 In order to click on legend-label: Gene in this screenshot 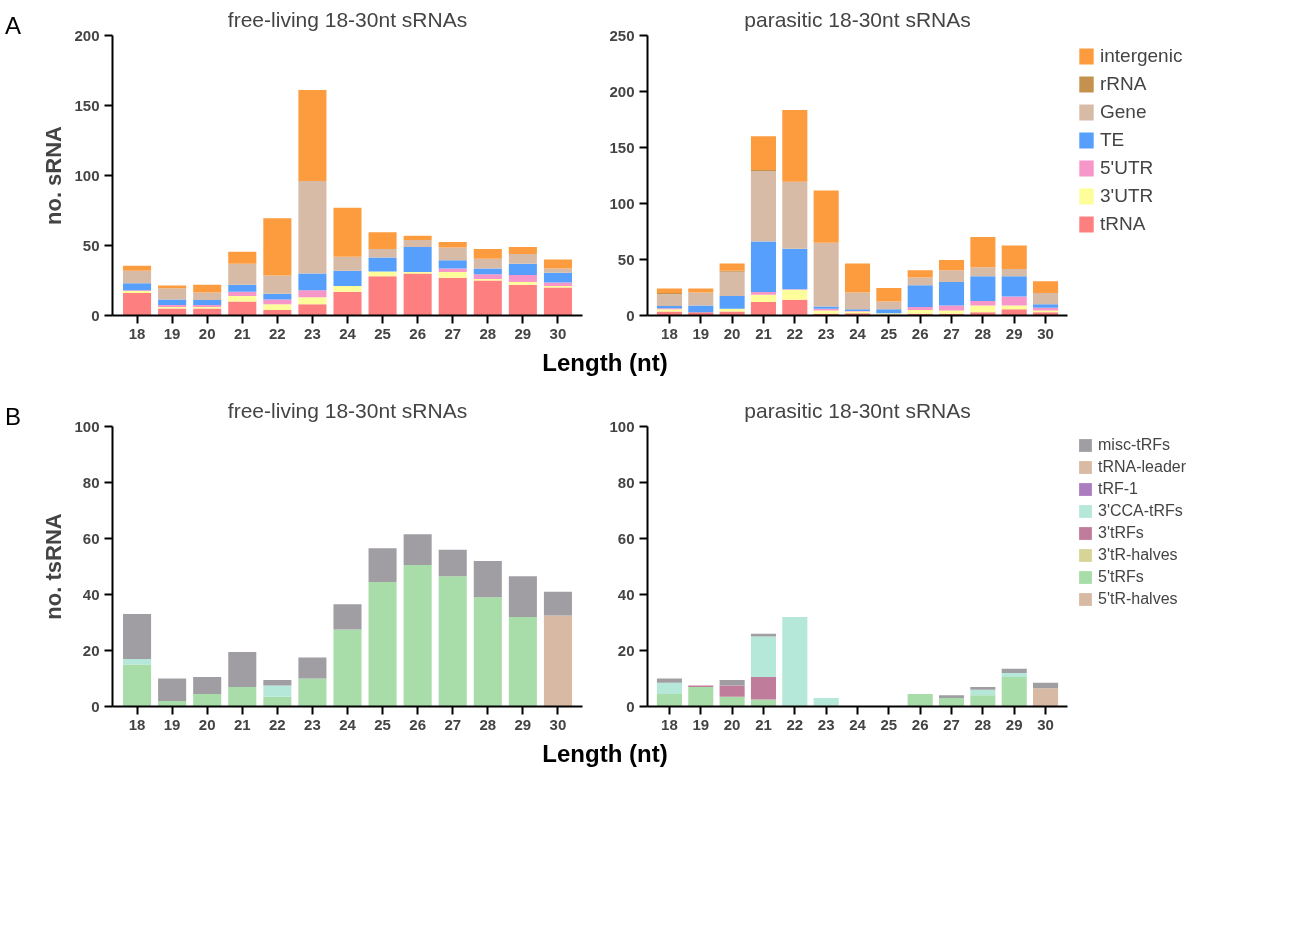, I will do `click(1123, 112)`.